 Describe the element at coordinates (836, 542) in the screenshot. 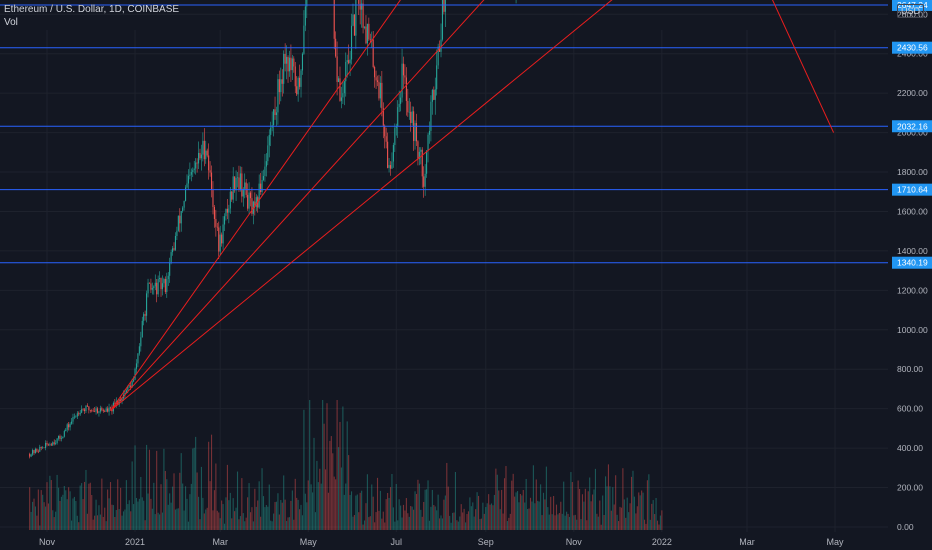

I see `x-tick-label: May` at that location.